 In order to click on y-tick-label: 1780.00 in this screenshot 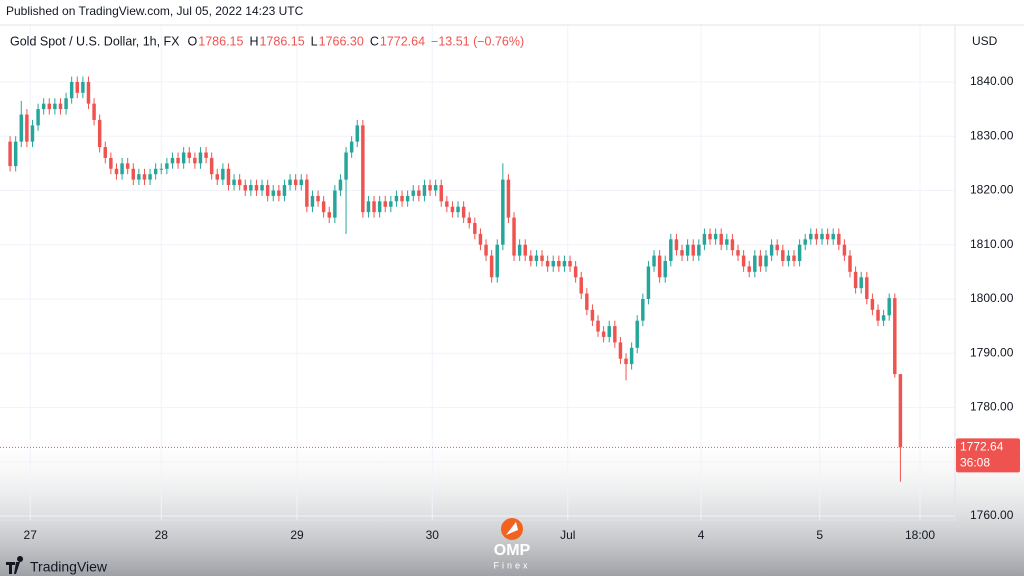, I will do `click(992, 407)`.